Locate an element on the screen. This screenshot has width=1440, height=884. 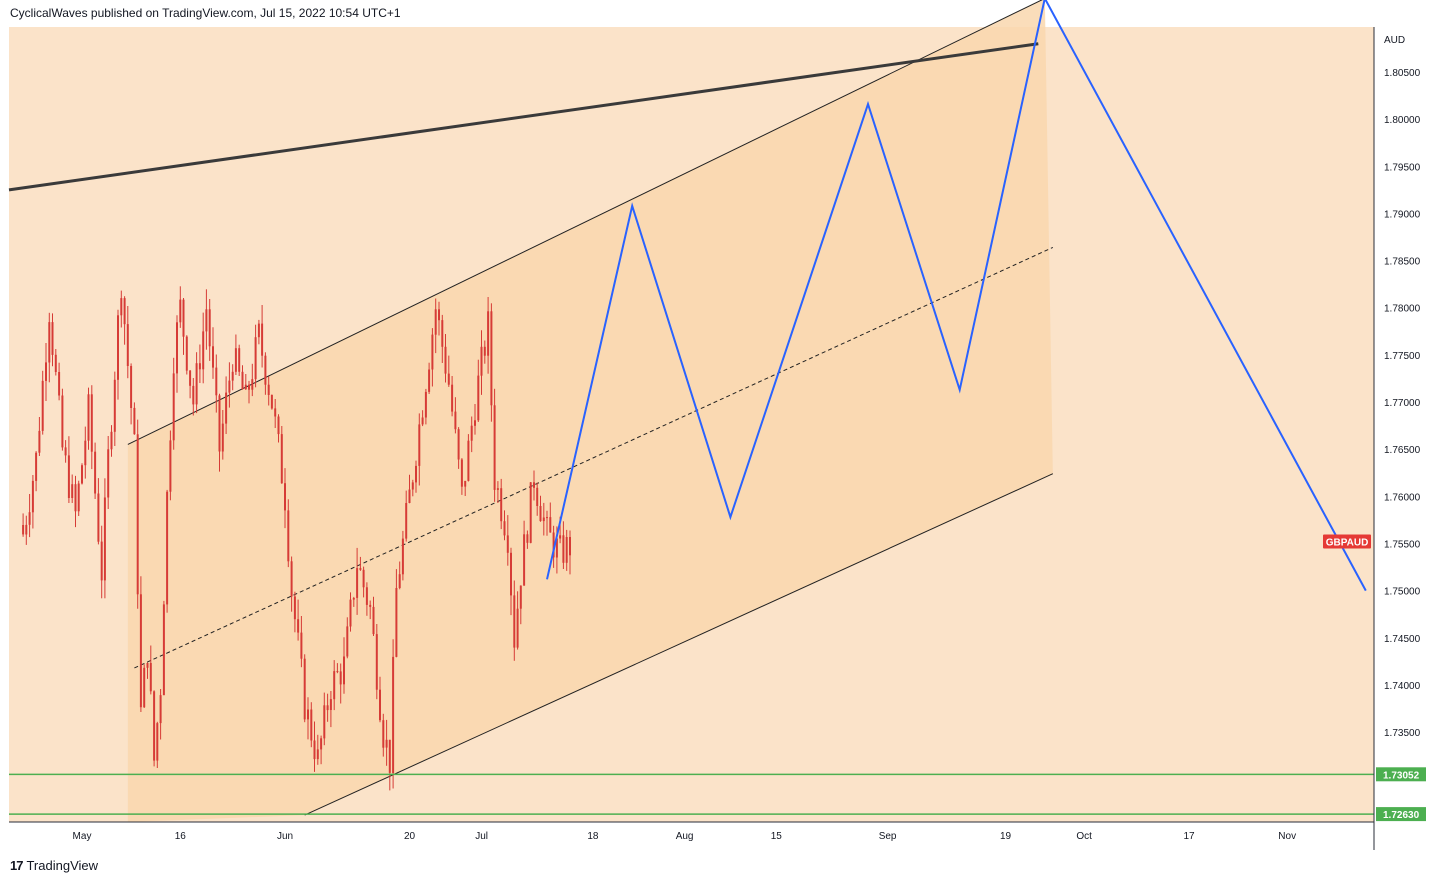
tradingview-footer: 17 TradingView is located at coordinates (54, 865).